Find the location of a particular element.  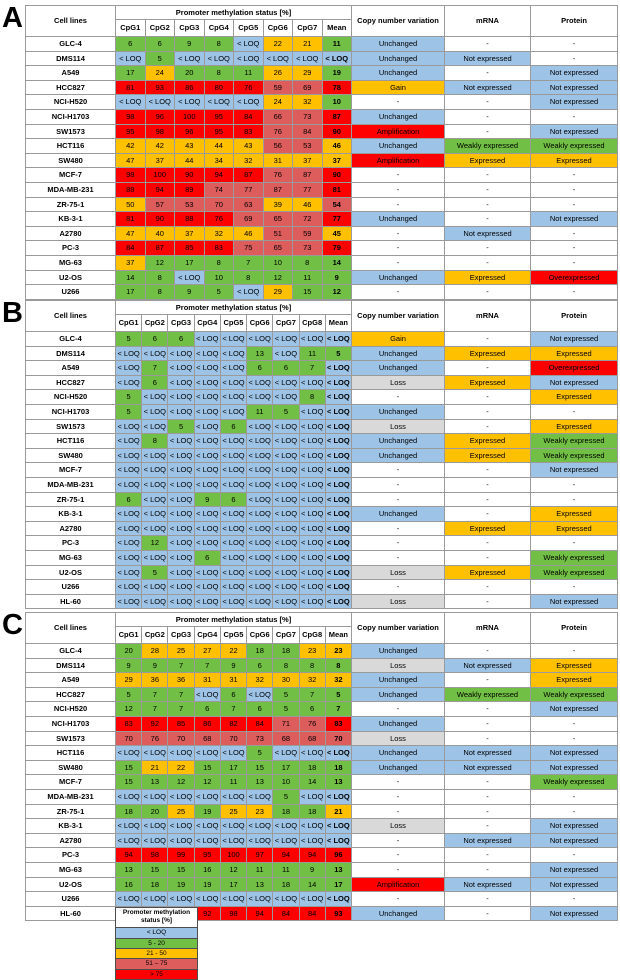

column-header-cpg: CpG8 is located at coordinates (312, 323).